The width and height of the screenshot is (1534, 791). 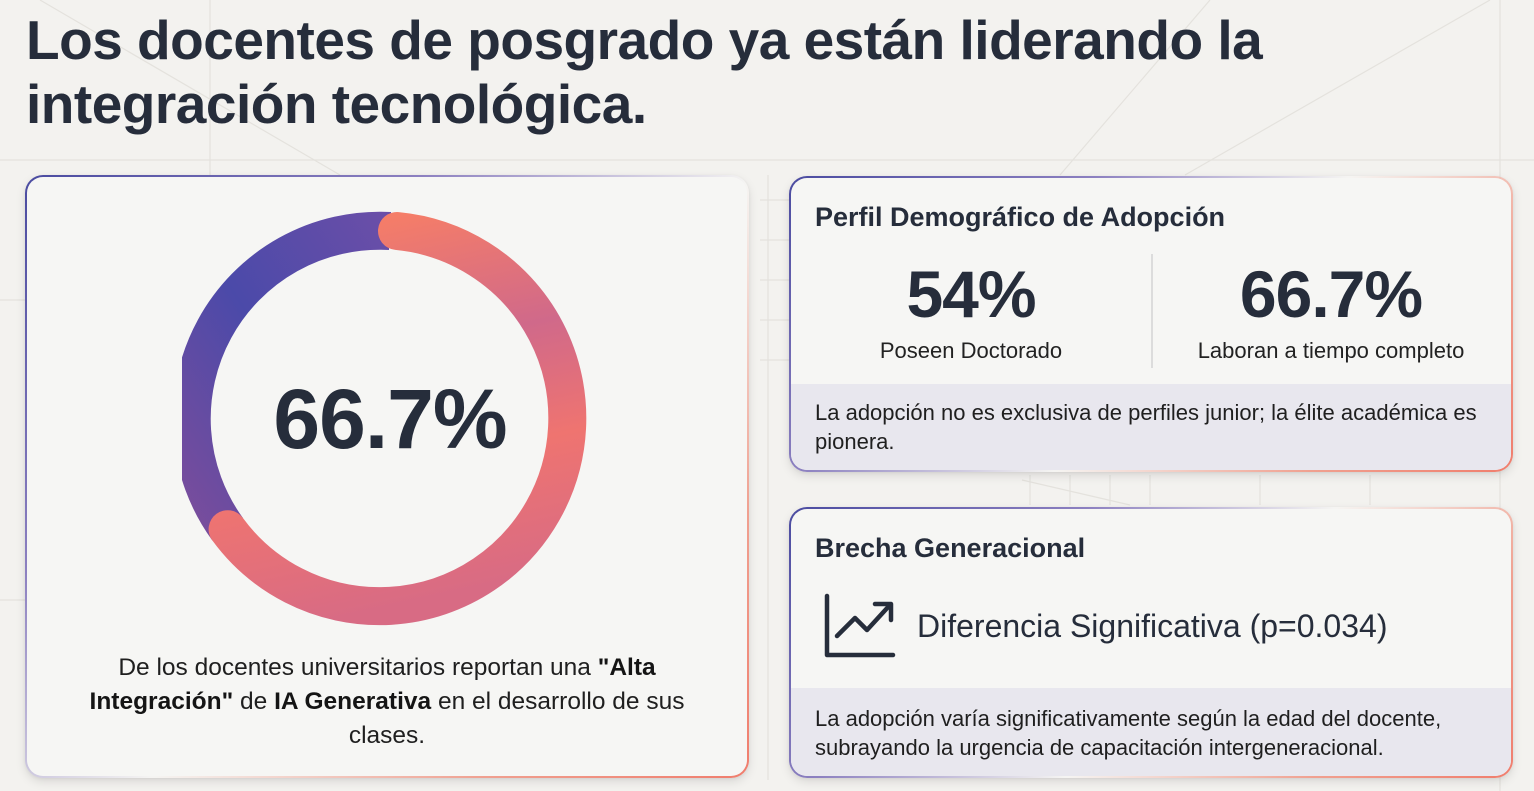 I want to click on donut-segment-remainder, so click(x=287, y=376).